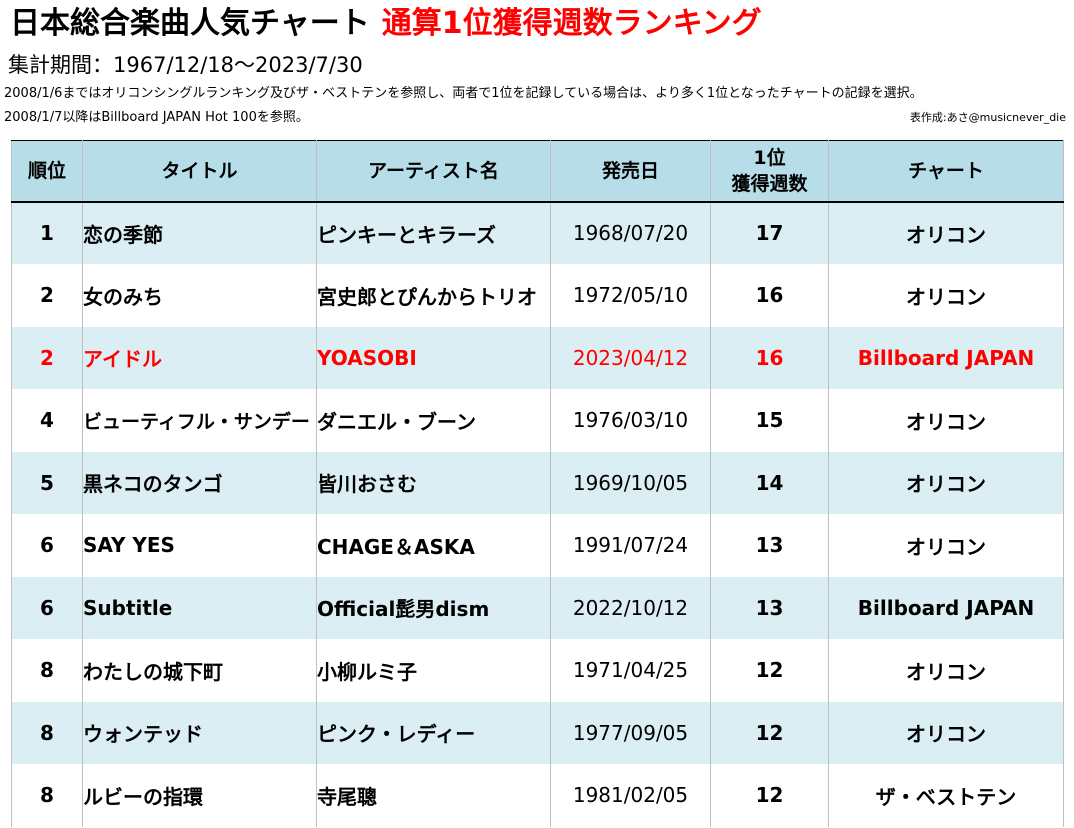 Image resolution: width=1074 pixels, height=828 pixels. What do you see at coordinates (630, 545) in the screenshot?
I see `release-date-cell: 1991/07/24` at bounding box center [630, 545].